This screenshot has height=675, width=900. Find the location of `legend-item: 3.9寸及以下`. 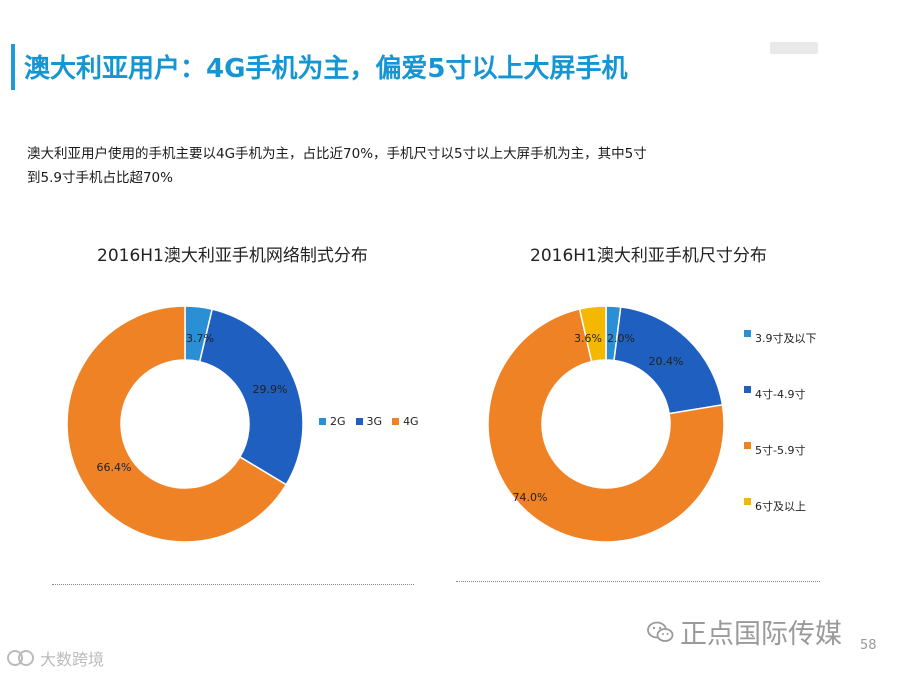

legend-item: 3.9寸及以下 is located at coordinates (780, 358).